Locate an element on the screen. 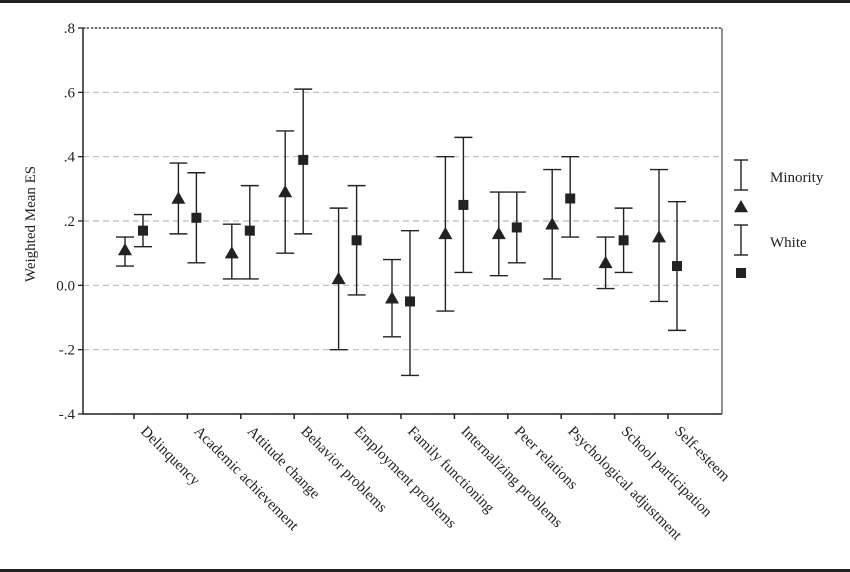 The image size is (850, 572). legend-square-marker is located at coordinates (741, 273).